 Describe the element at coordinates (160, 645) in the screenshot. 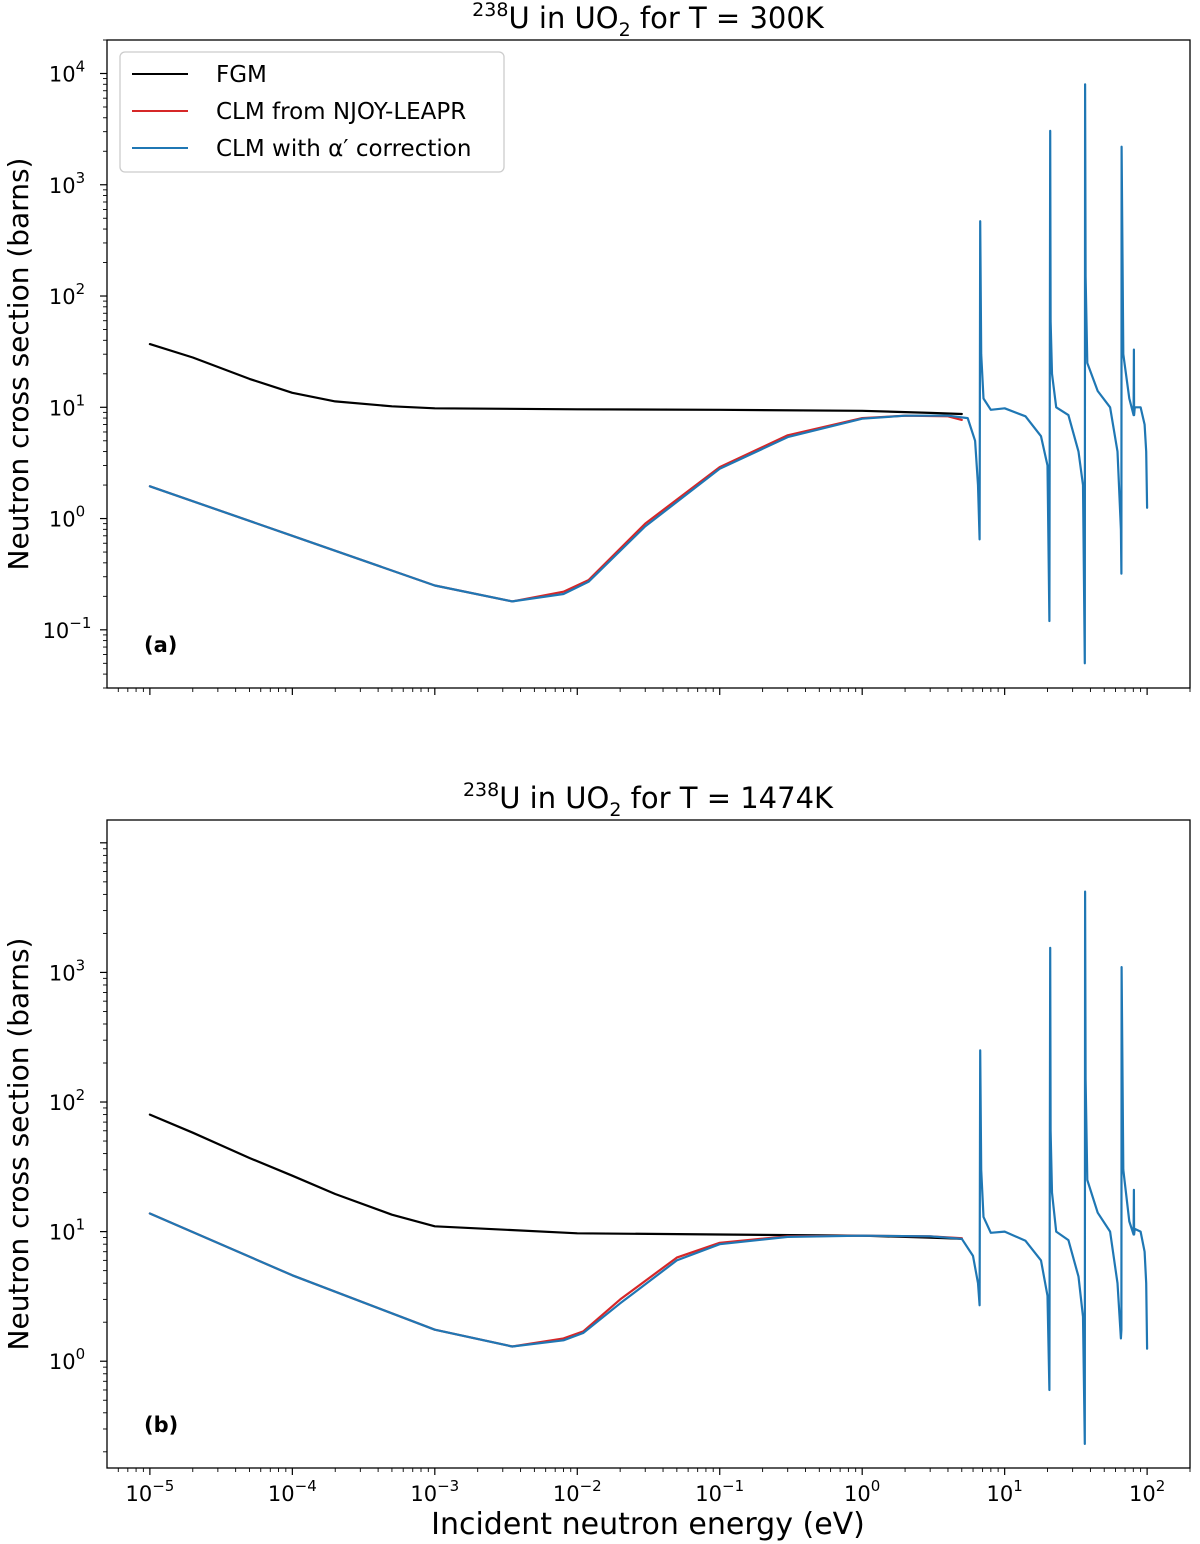

I see `panel-a-label: (a)` at that location.